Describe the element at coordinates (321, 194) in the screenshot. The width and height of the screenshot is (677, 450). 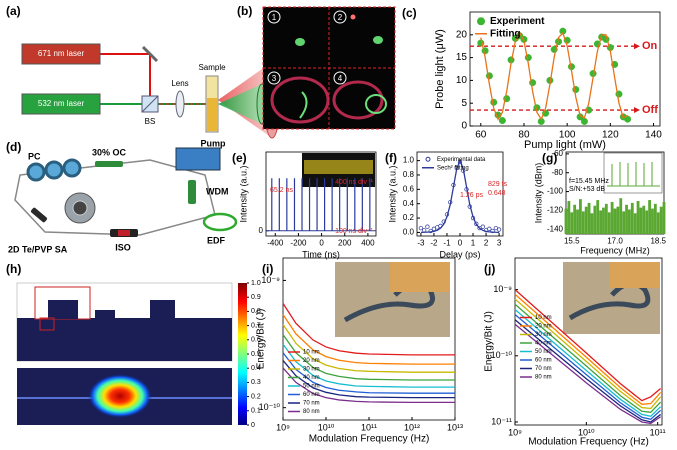
I see `plot-frame` at that location.